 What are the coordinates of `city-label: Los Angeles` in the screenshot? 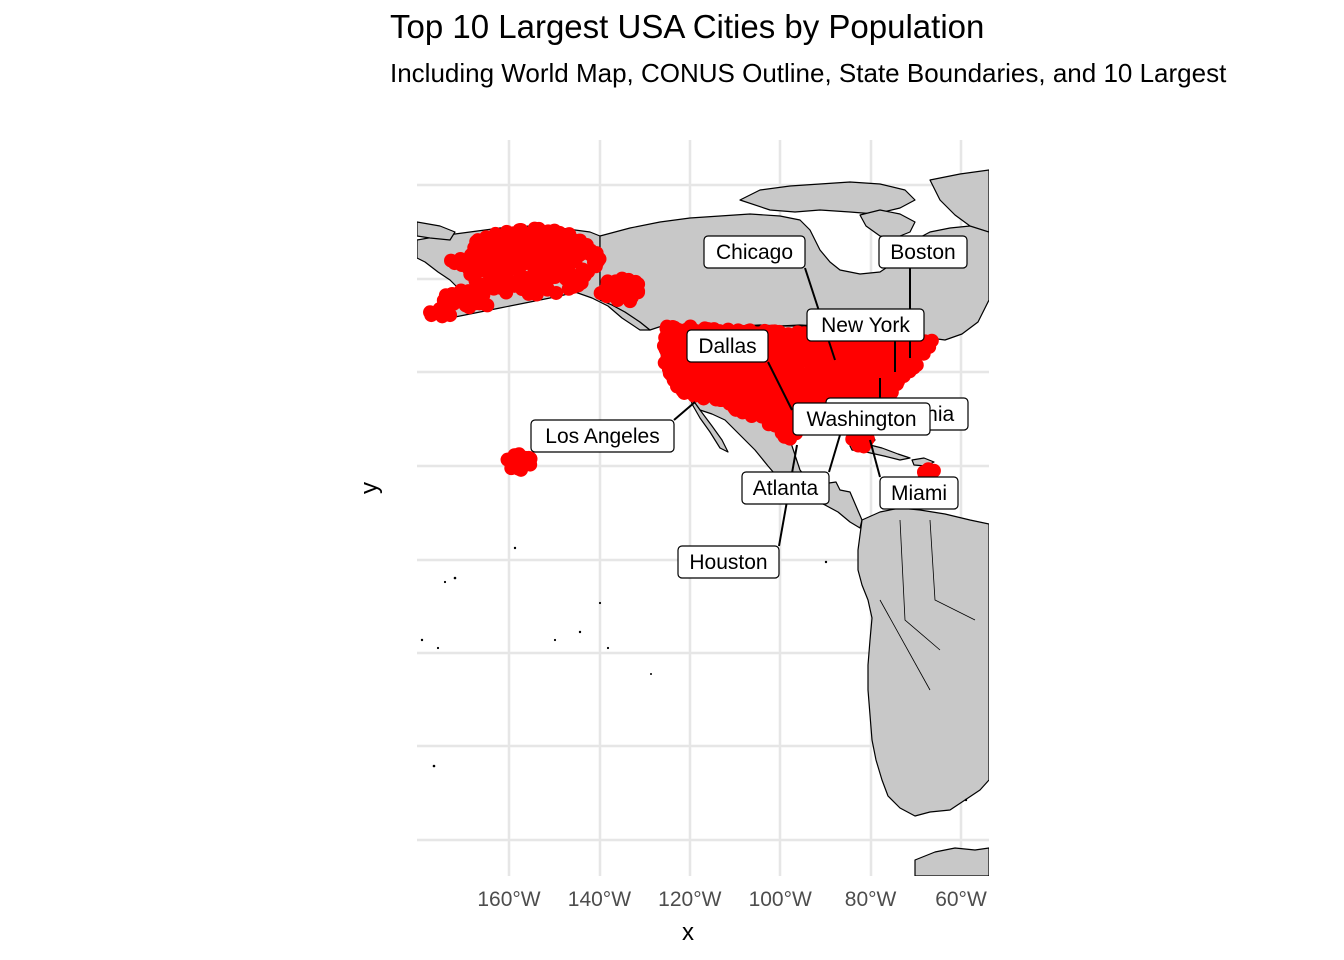 It's located at (602, 436).